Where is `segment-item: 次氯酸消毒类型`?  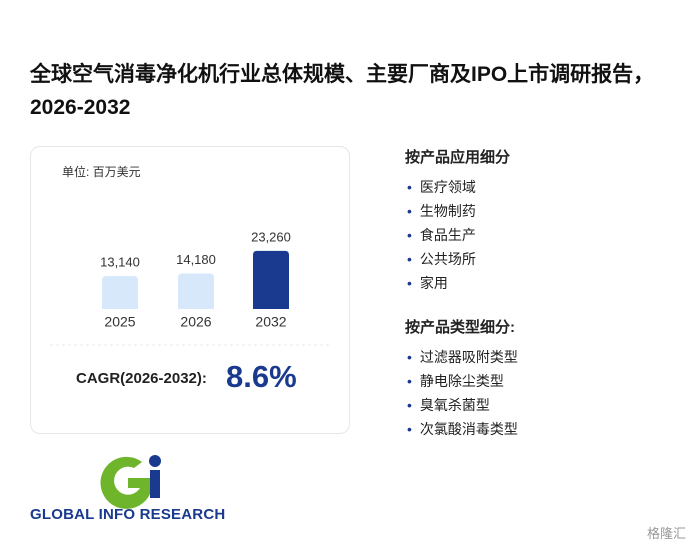
segment-item: 次氯酸消毒类型 is located at coordinates (462, 429).